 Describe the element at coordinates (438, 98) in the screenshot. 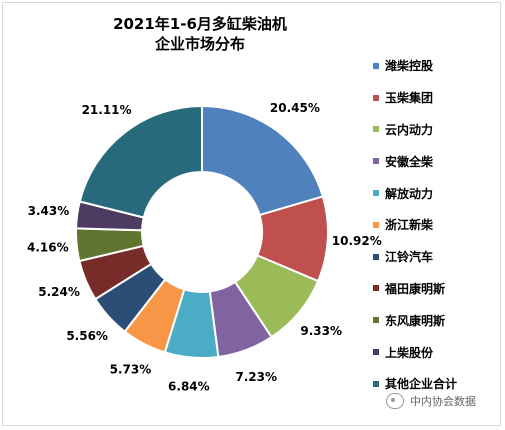

I see `legend-item-2: 玉柴集团` at that location.